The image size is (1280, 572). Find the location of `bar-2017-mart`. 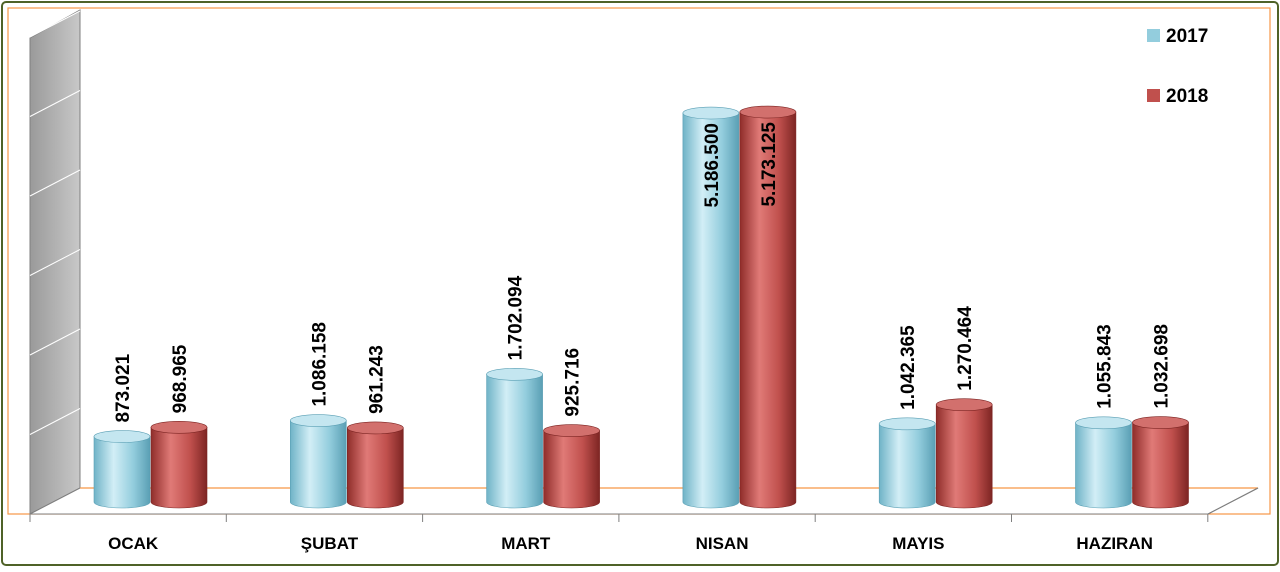

bar-2017-mart is located at coordinates (514, 438).